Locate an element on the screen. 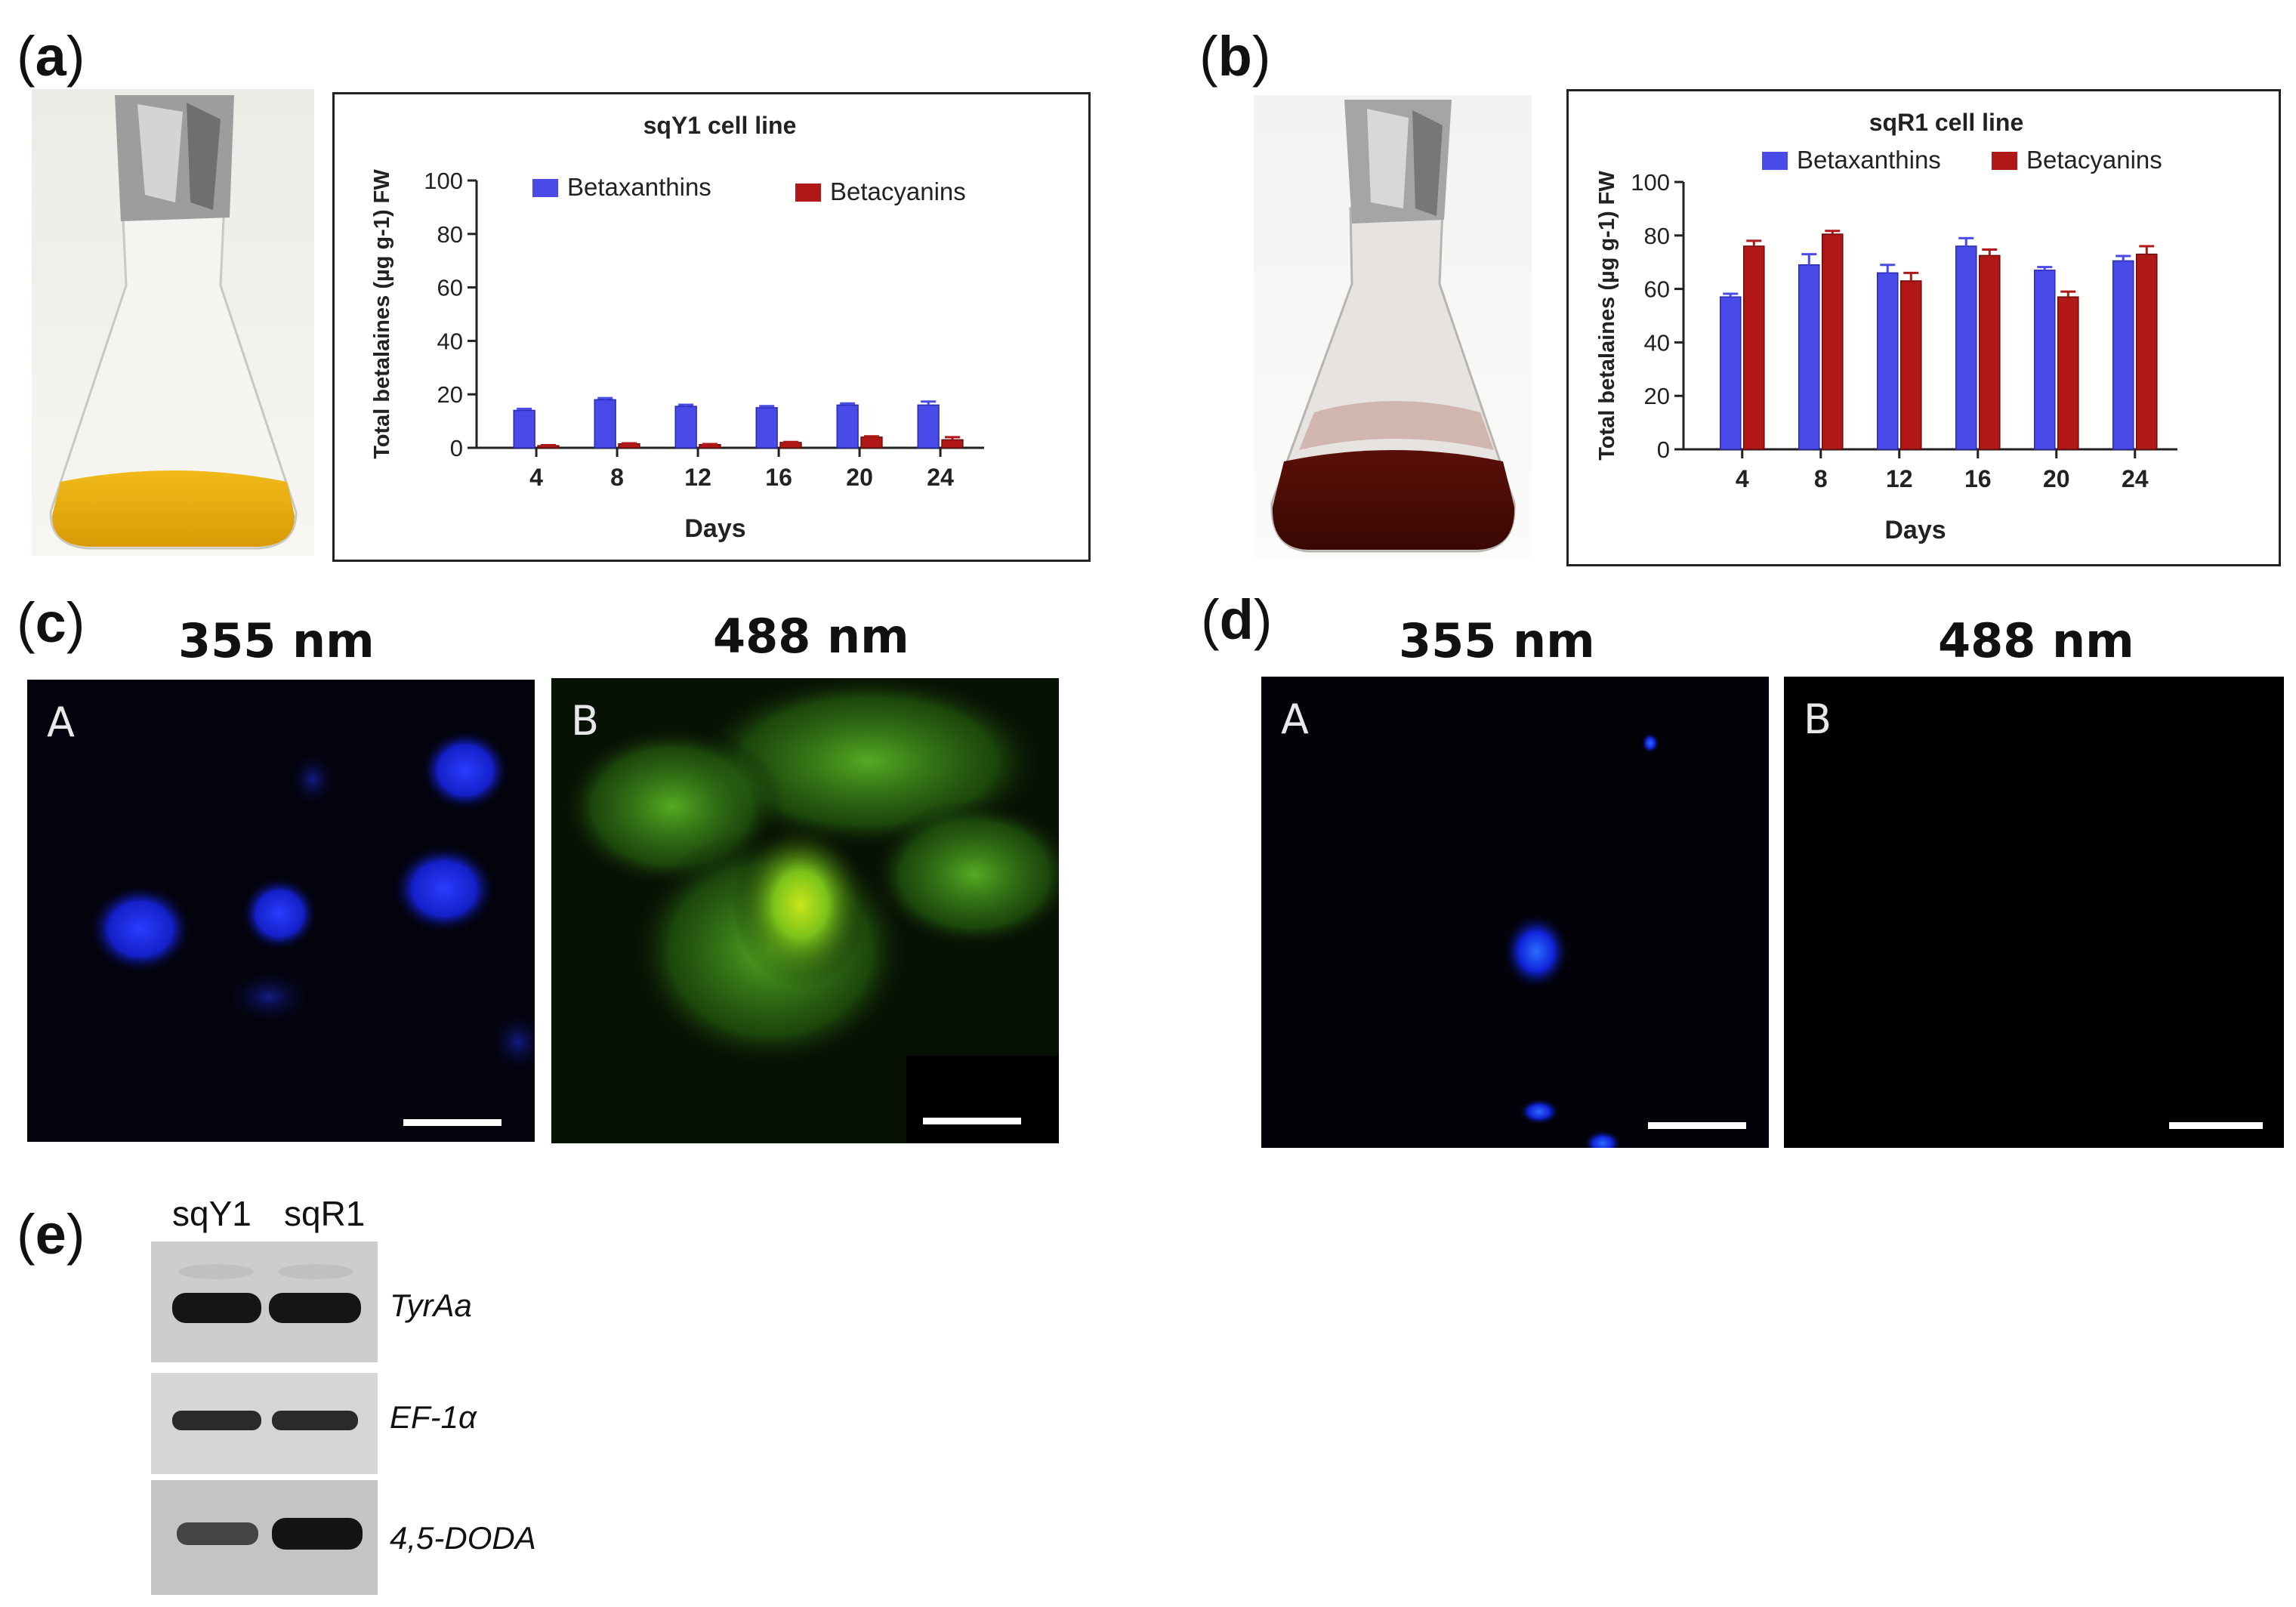 The height and width of the screenshot is (1607, 2296). lane-label-sqY1: sqY1 is located at coordinates (212, 1213).